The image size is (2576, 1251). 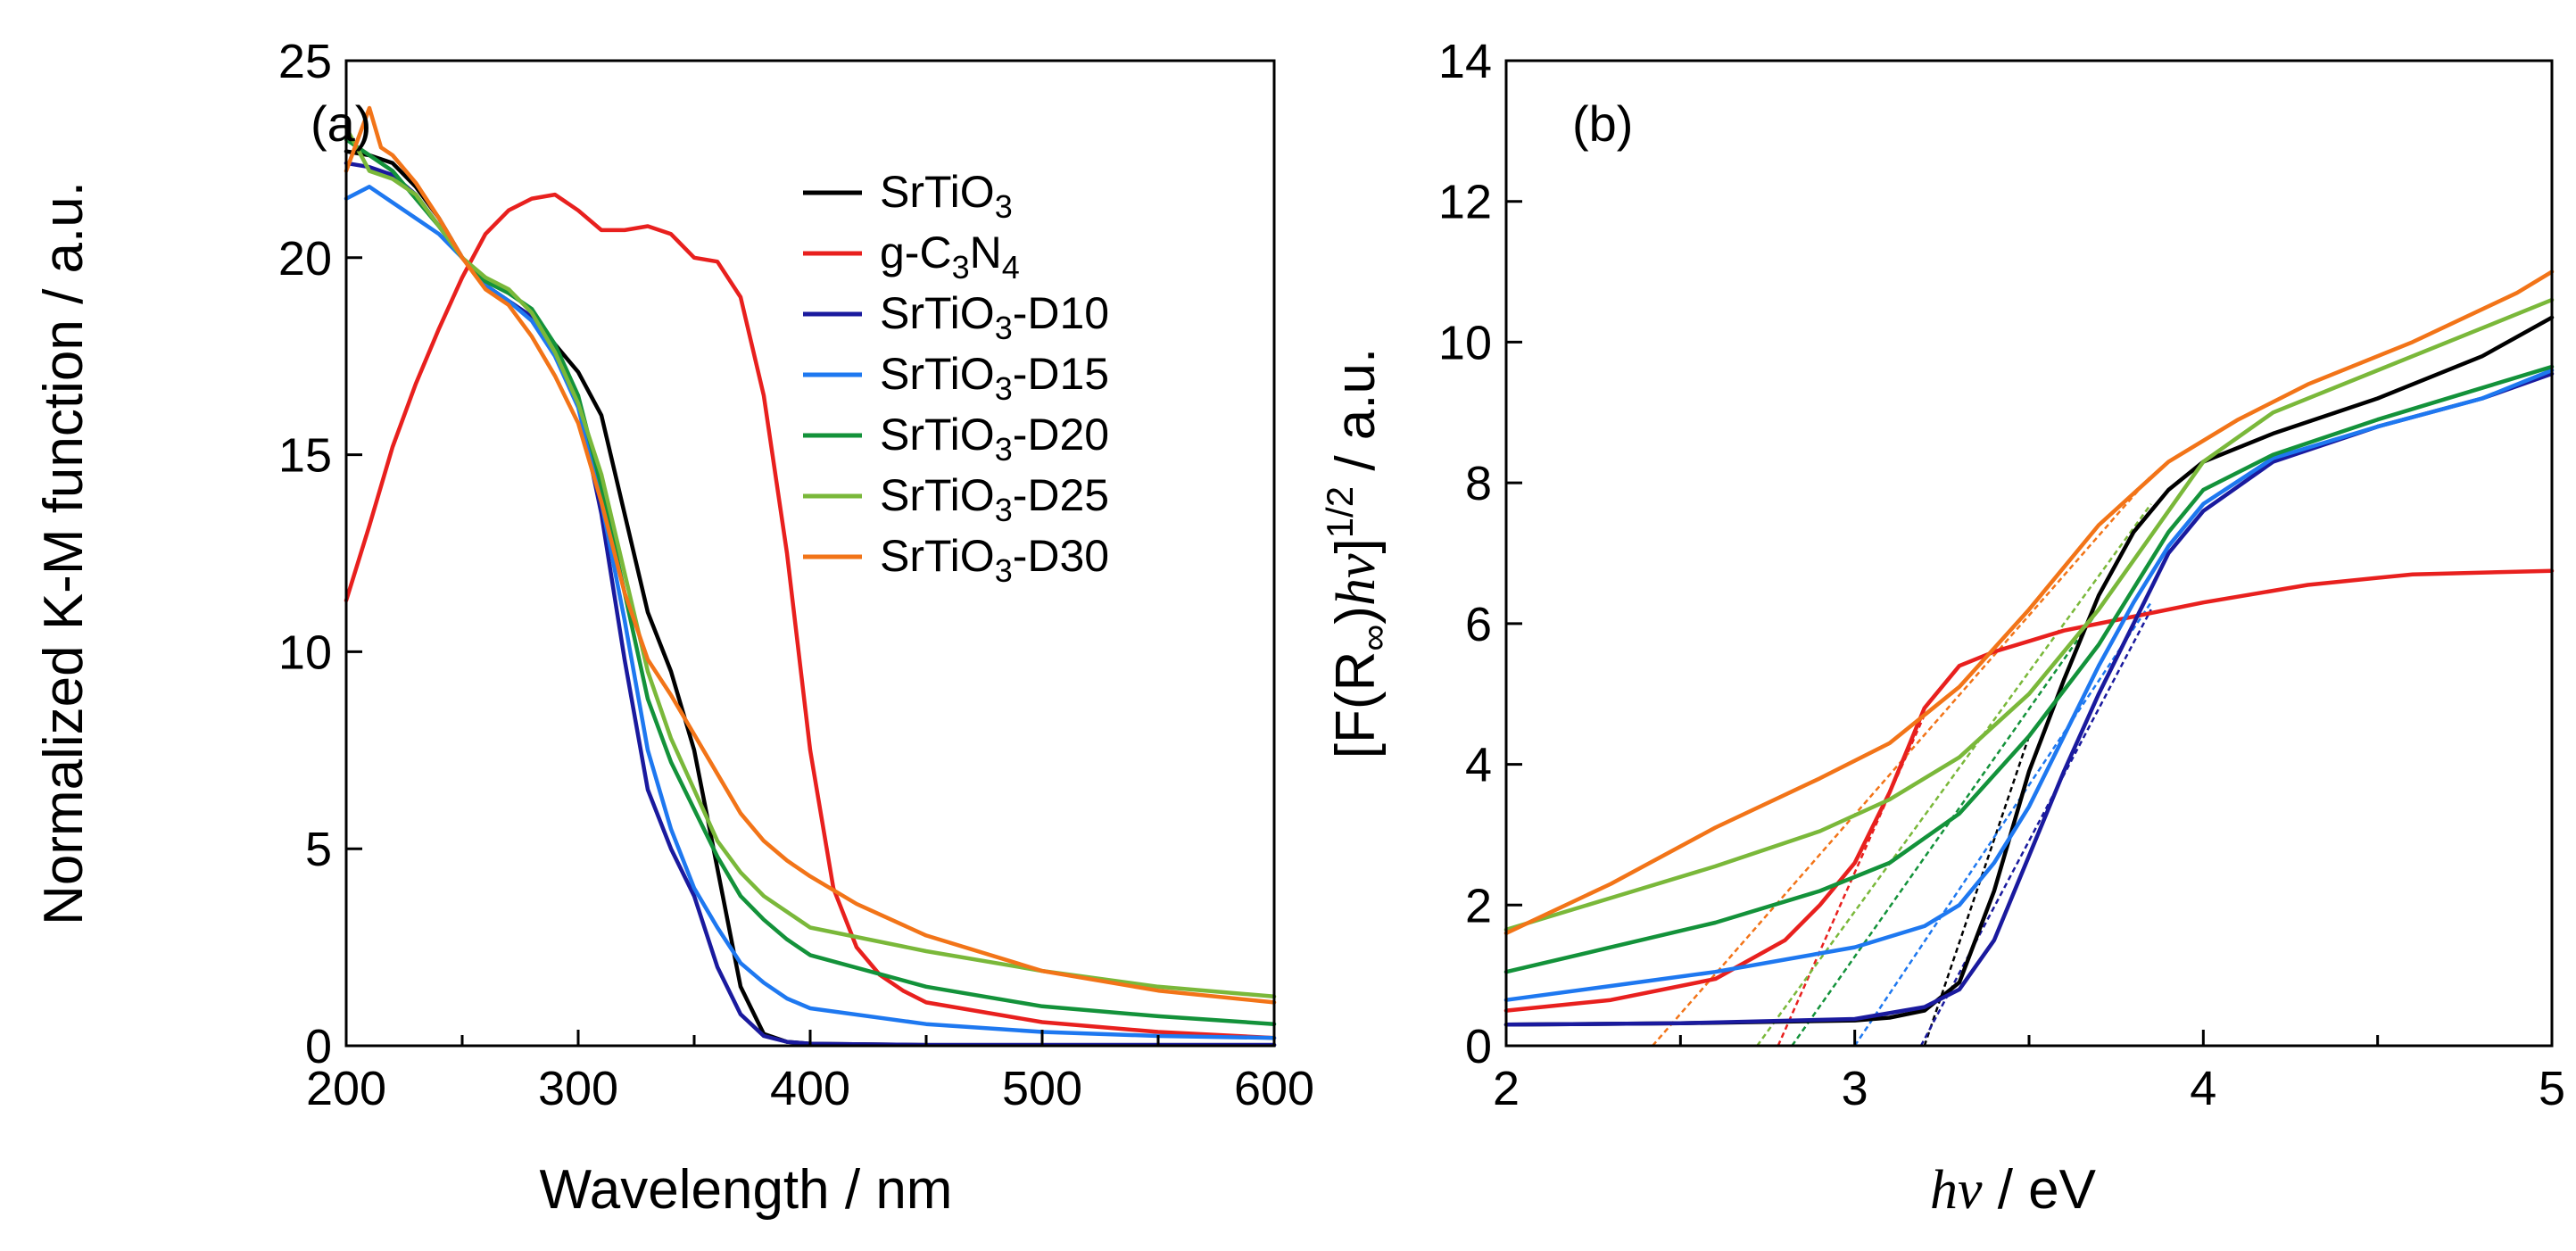 I want to click on x-axis-symbol: hν, so click(x=1956, y=1190).